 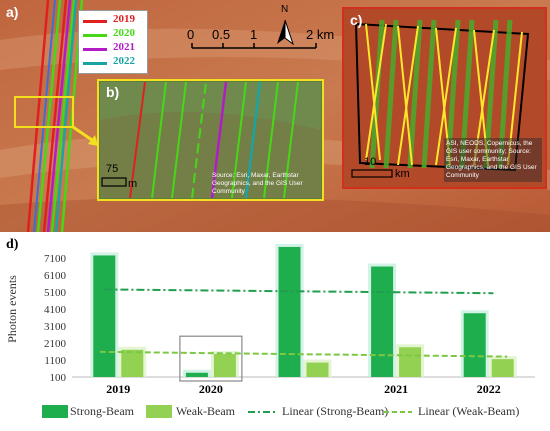 I want to click on x-tick-label: 2020, so click(x=211, y=389).